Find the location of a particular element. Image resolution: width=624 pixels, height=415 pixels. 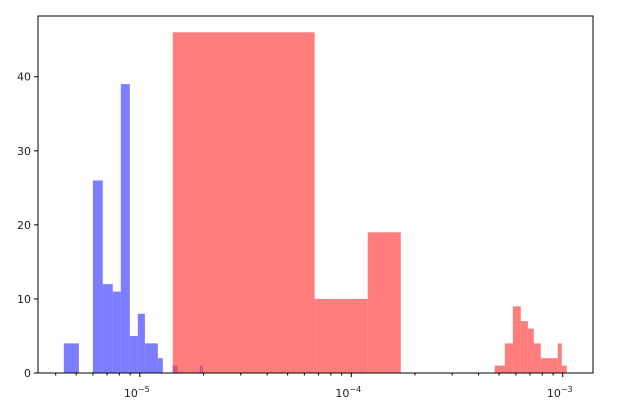

y-tick-label: 20 is located at coordinates (24, 225).